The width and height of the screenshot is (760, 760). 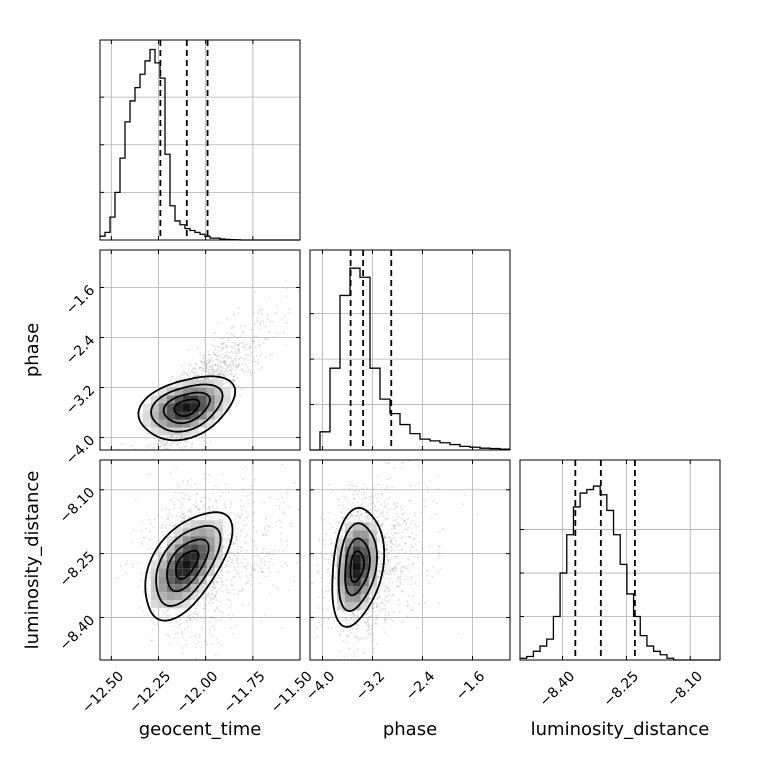 I want to click on panel-content, so click(x=410, y=560).